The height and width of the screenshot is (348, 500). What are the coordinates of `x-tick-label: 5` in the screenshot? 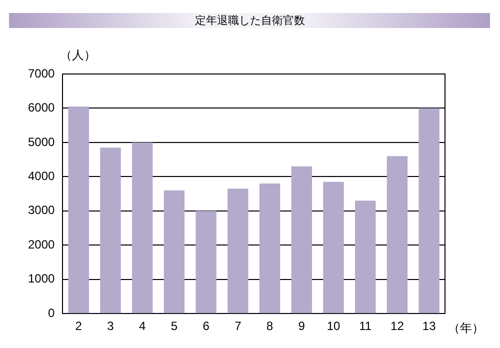 It's located at (174, 326).